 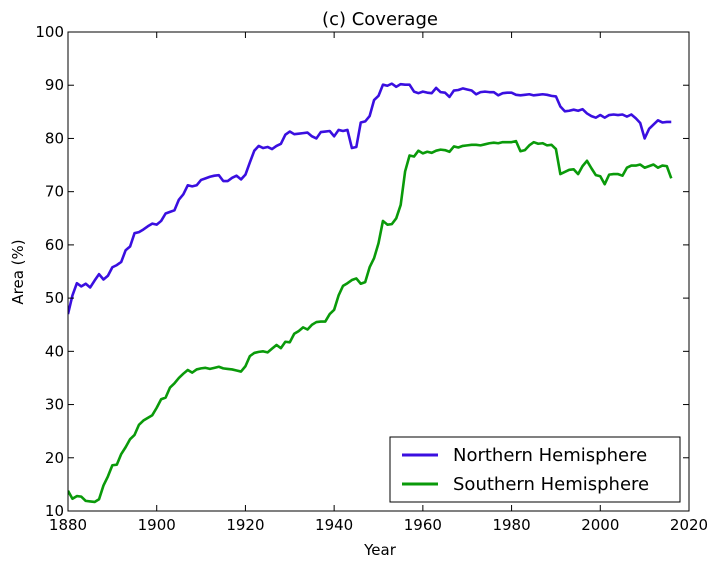 What do you see at coordinates (380, 19) in the screenshot?
I see `chart-title: (c) Coverage` at bounding box center [380, 19].